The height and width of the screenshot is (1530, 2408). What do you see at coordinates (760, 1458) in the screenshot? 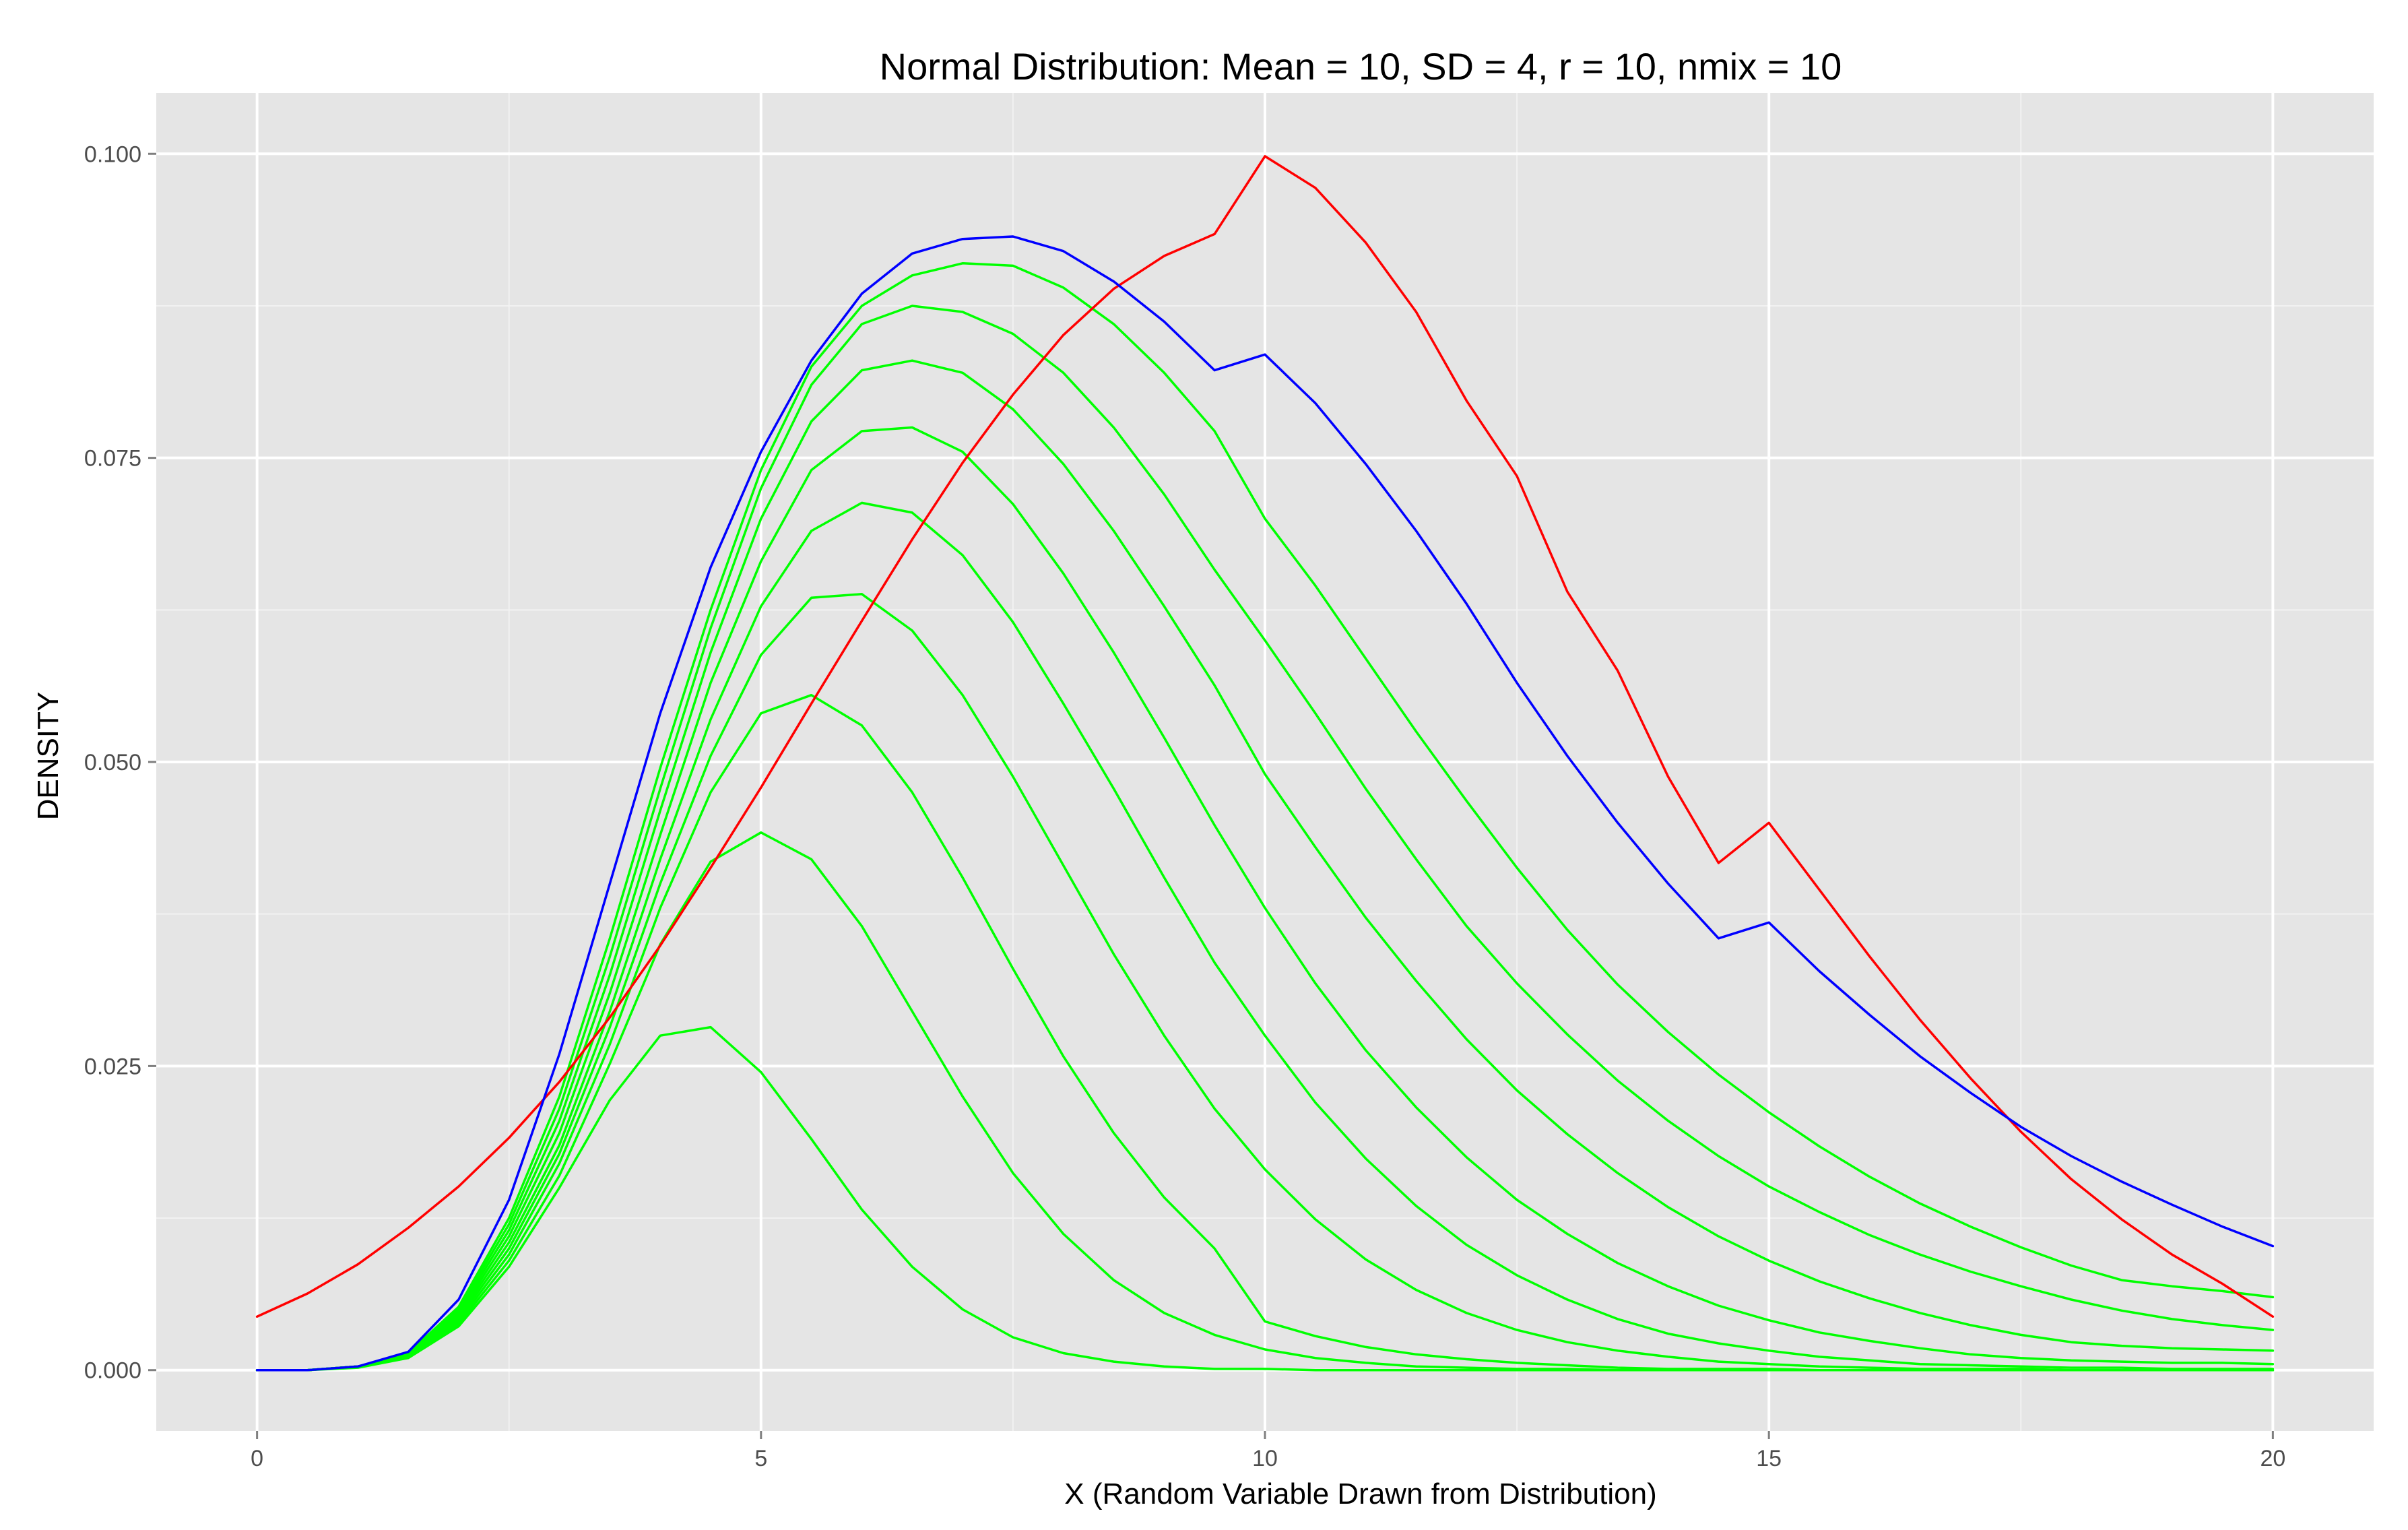
I see `x-tick-label: 5` at bounding box center [760, 1458].